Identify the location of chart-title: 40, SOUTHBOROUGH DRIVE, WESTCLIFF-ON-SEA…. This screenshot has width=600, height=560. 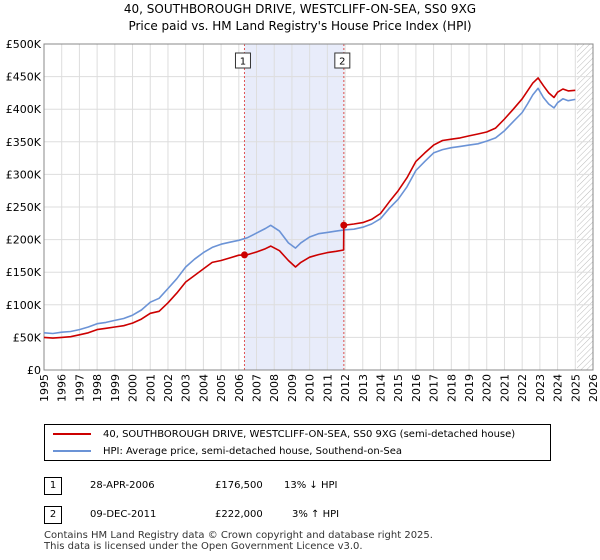
(300, 9).